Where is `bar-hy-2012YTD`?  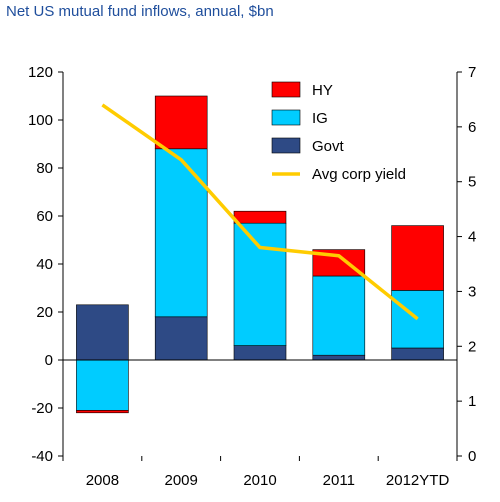 bar-hy-2012YTD is located at coordinates (417, 258).